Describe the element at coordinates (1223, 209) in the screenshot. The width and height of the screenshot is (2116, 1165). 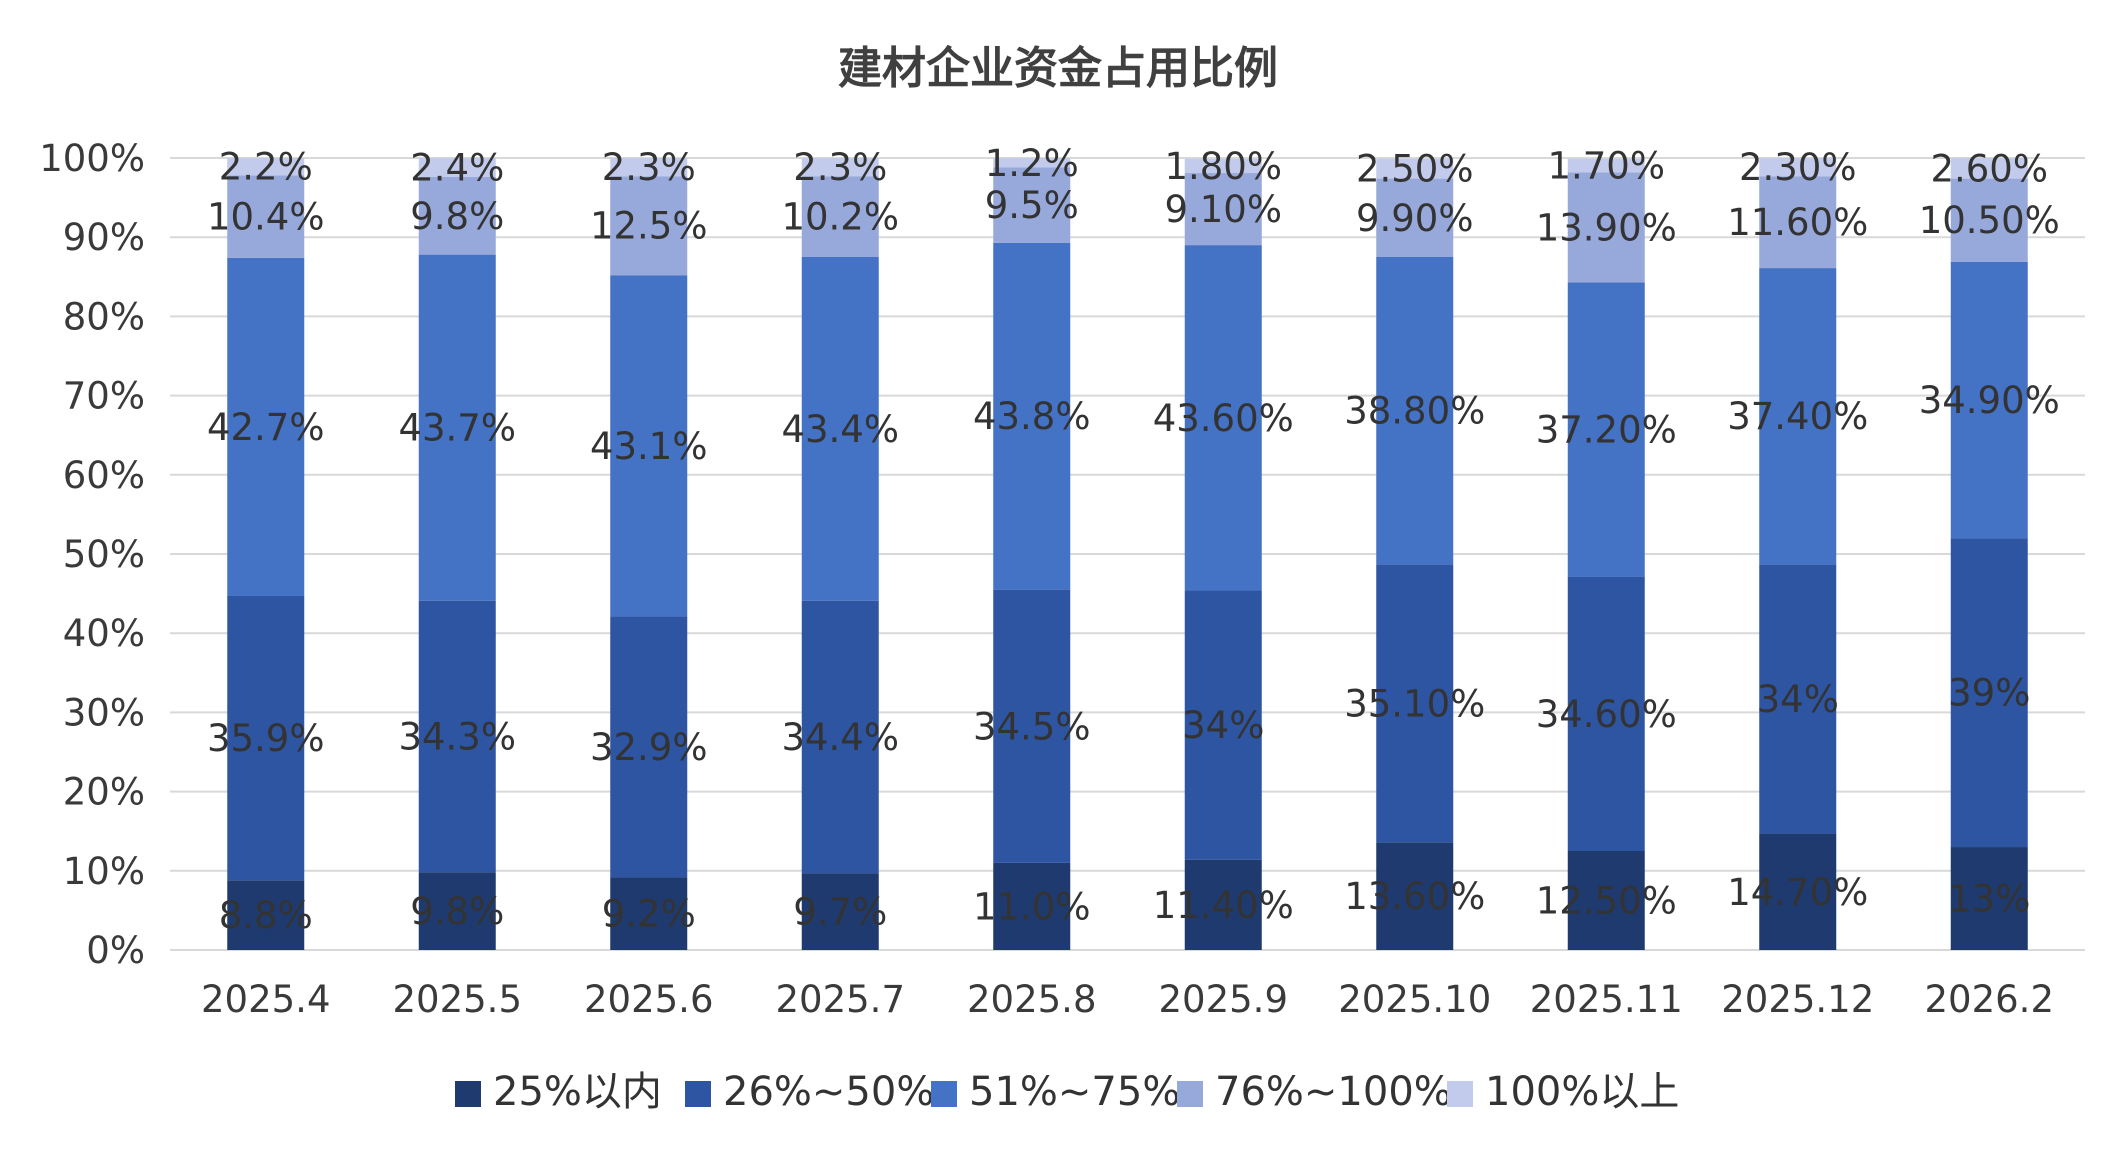
I see `data-label: 9.10%` at that location.